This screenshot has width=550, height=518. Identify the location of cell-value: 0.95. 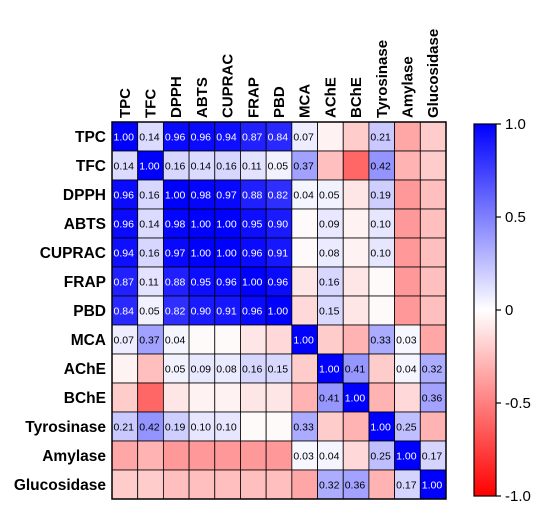
(201, 283).